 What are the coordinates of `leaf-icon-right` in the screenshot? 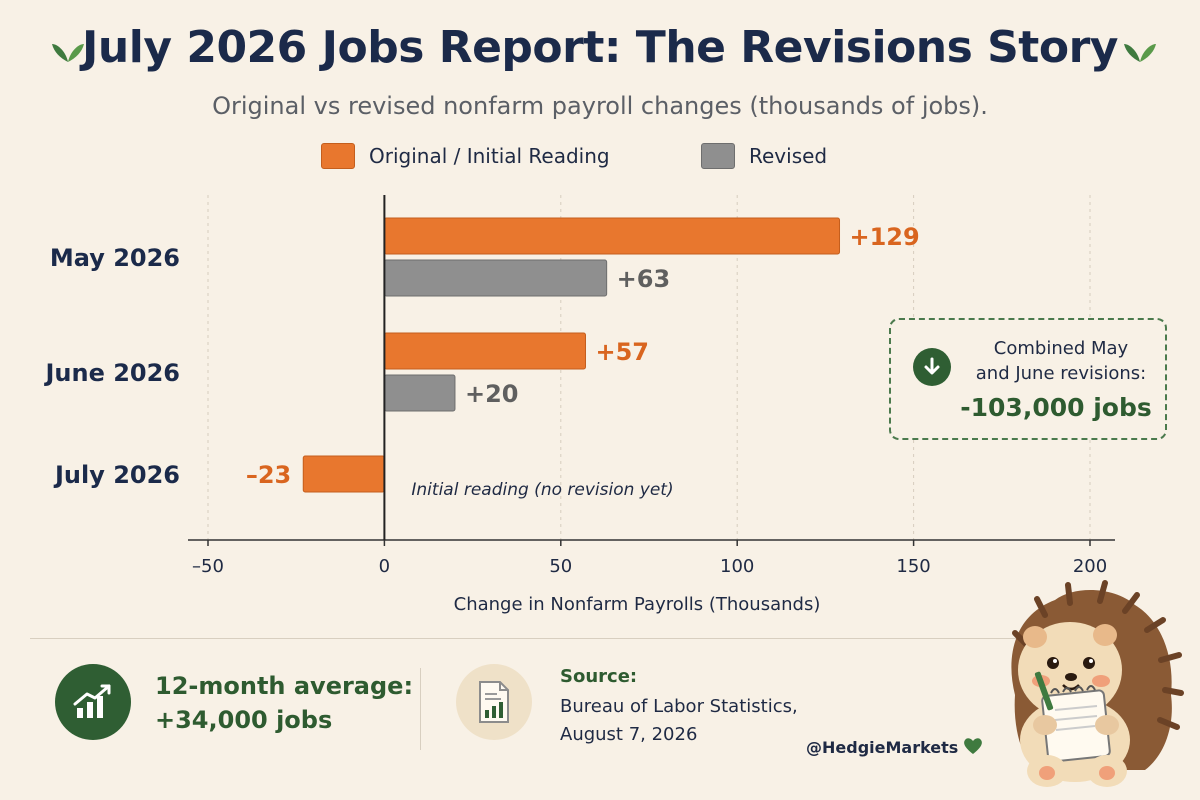 It's located at (1140, 53).